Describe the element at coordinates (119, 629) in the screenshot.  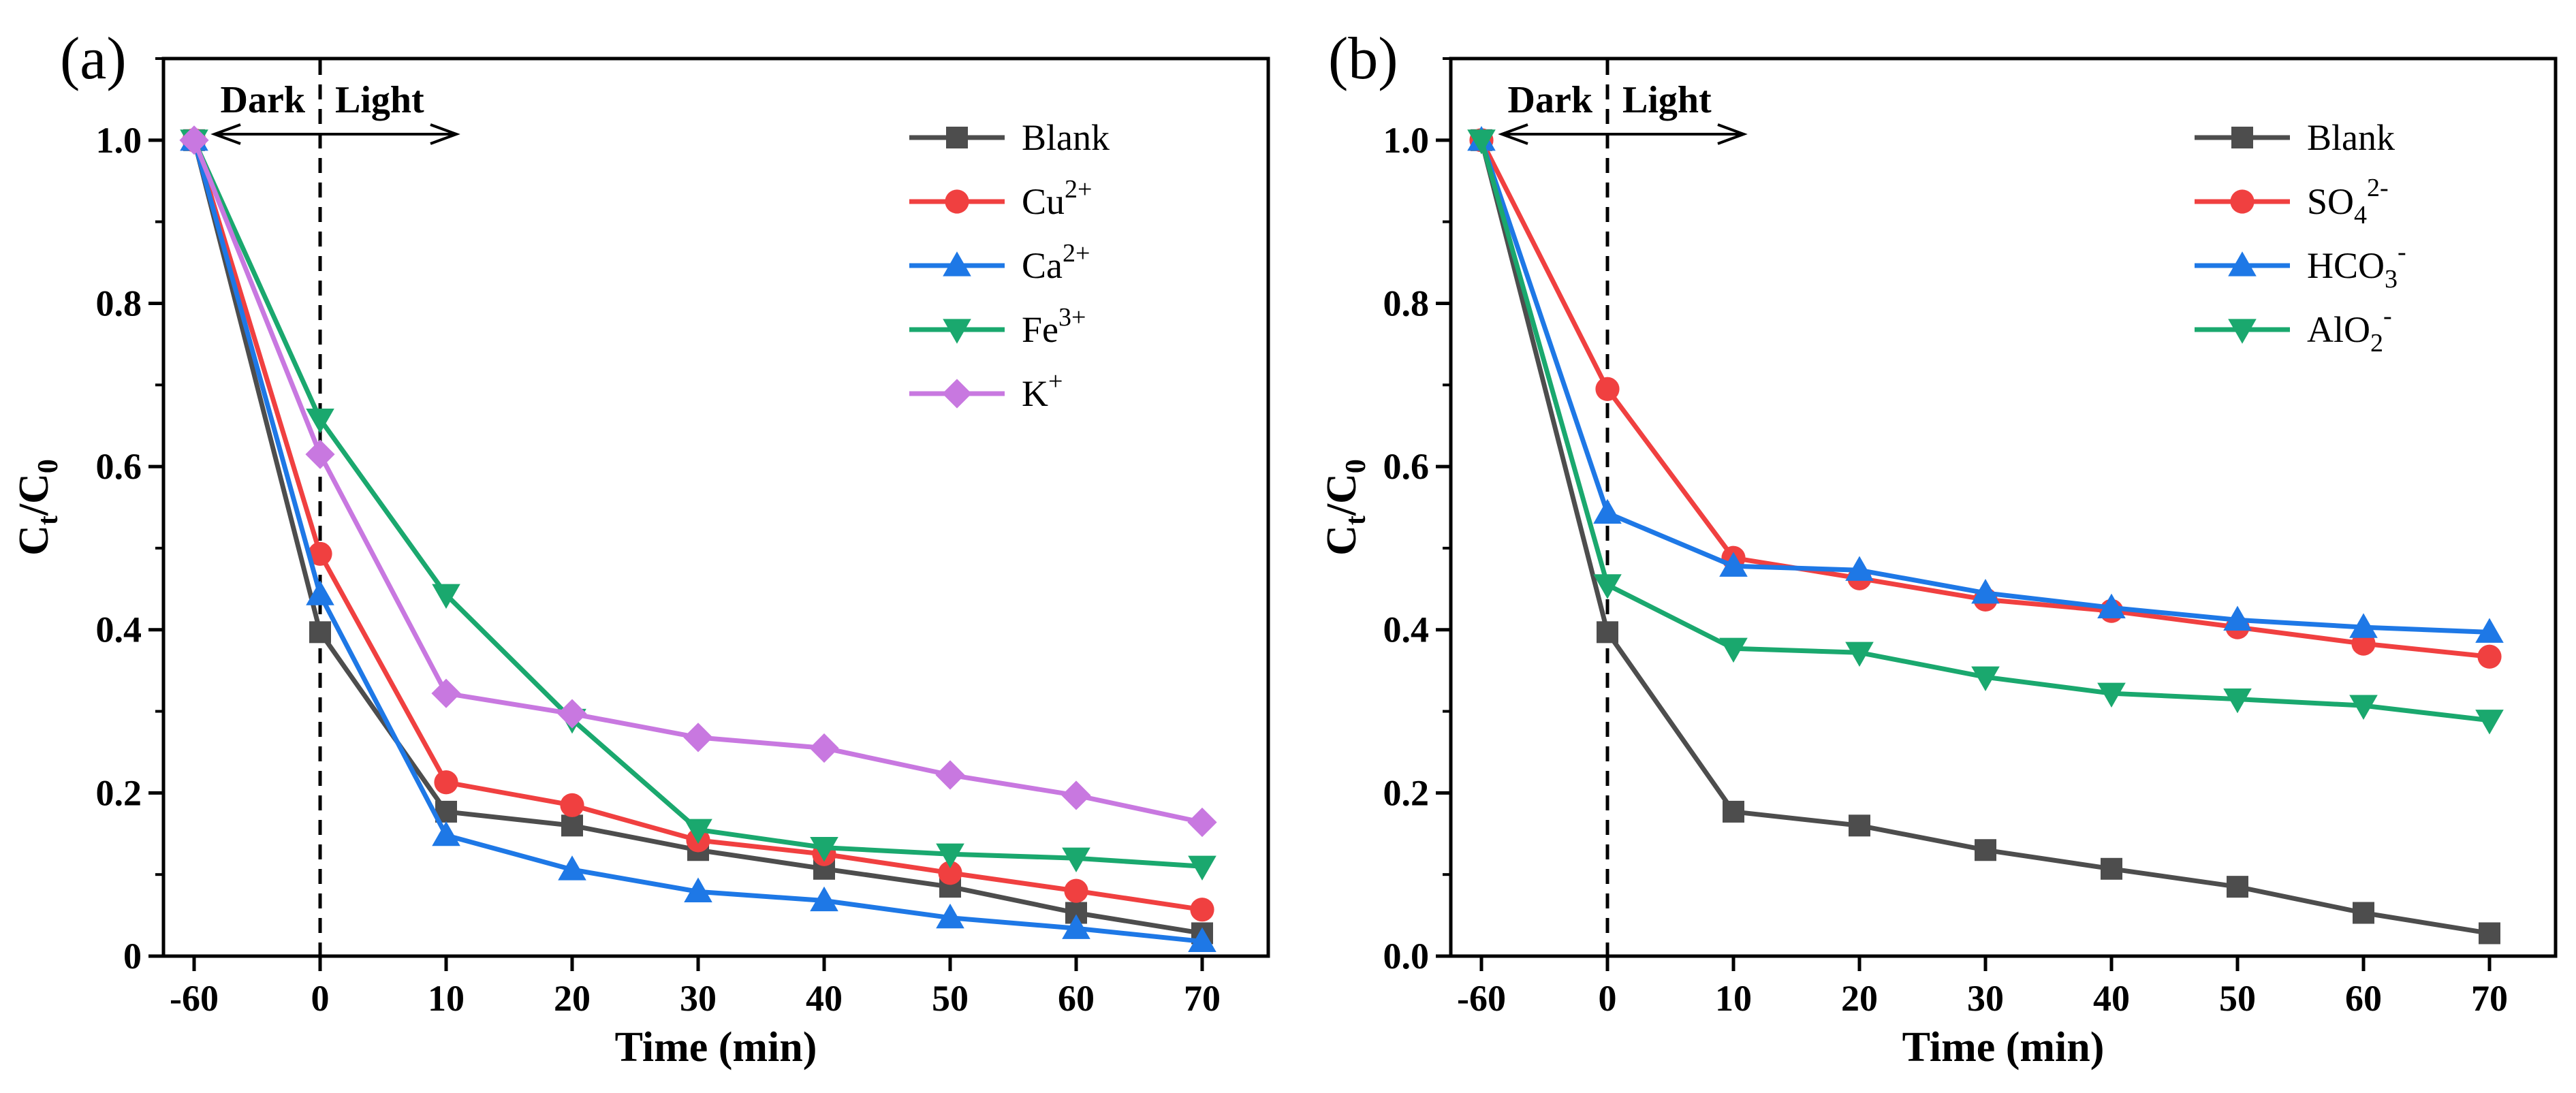
I see `y-tick-label: 0.4` at that location.